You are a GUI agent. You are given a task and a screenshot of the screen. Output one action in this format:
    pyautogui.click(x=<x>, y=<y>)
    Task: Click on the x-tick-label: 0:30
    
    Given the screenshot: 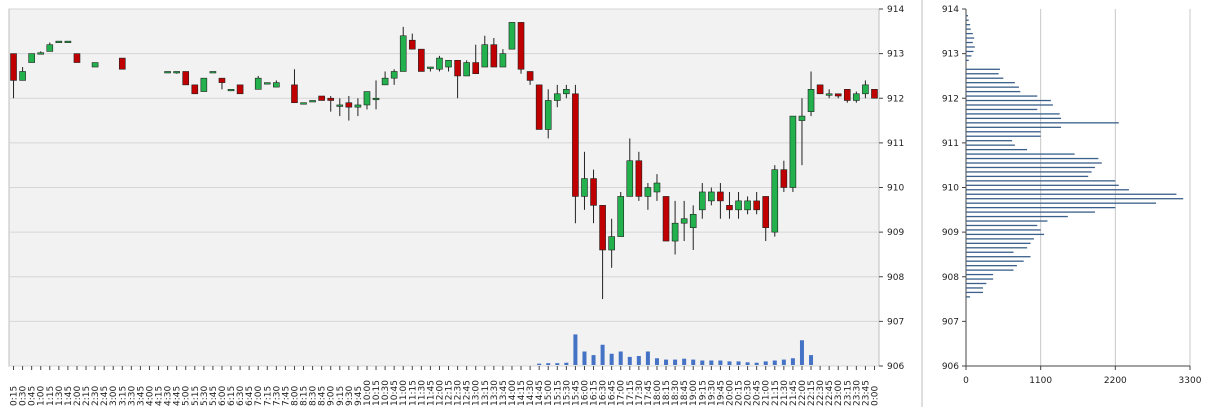 What is the action you would take?
    pyautogui.click(x=24, y=396)
    